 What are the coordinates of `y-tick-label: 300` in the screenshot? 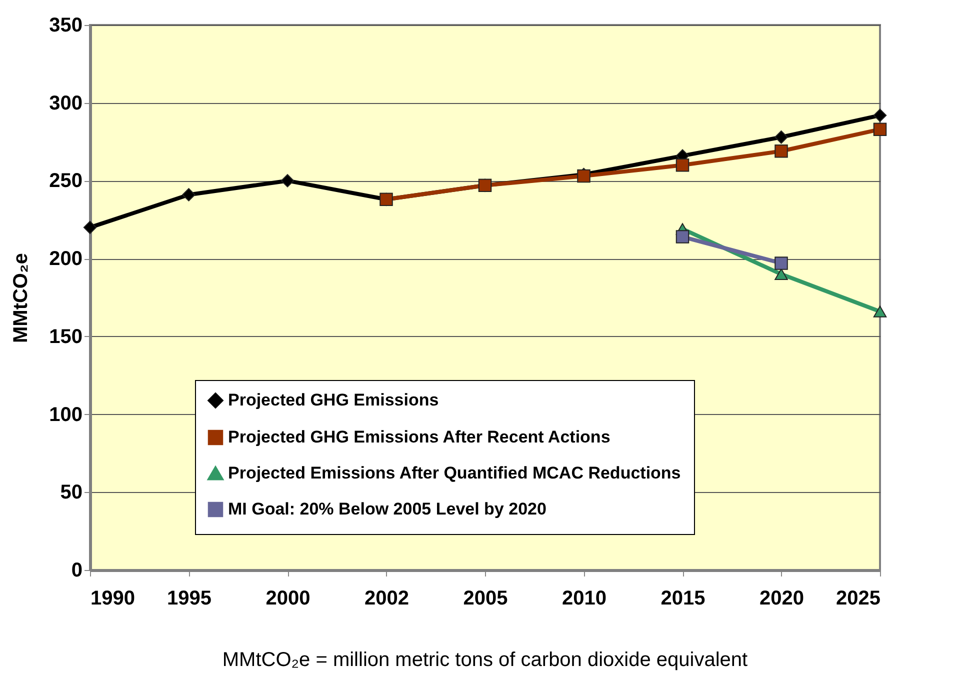 It's located at (65, 103).